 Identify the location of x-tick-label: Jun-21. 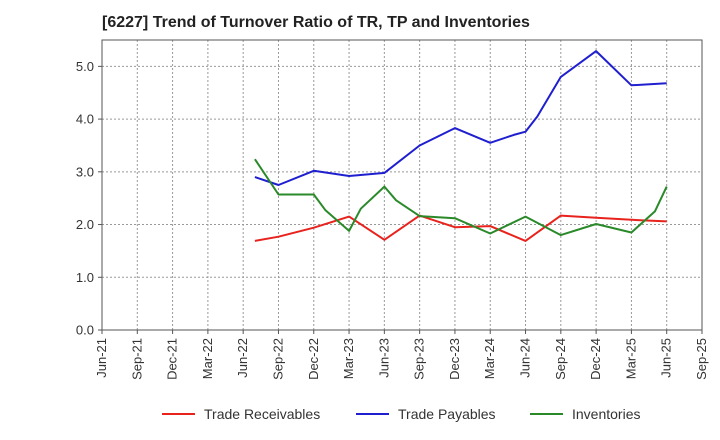
(101, 358).